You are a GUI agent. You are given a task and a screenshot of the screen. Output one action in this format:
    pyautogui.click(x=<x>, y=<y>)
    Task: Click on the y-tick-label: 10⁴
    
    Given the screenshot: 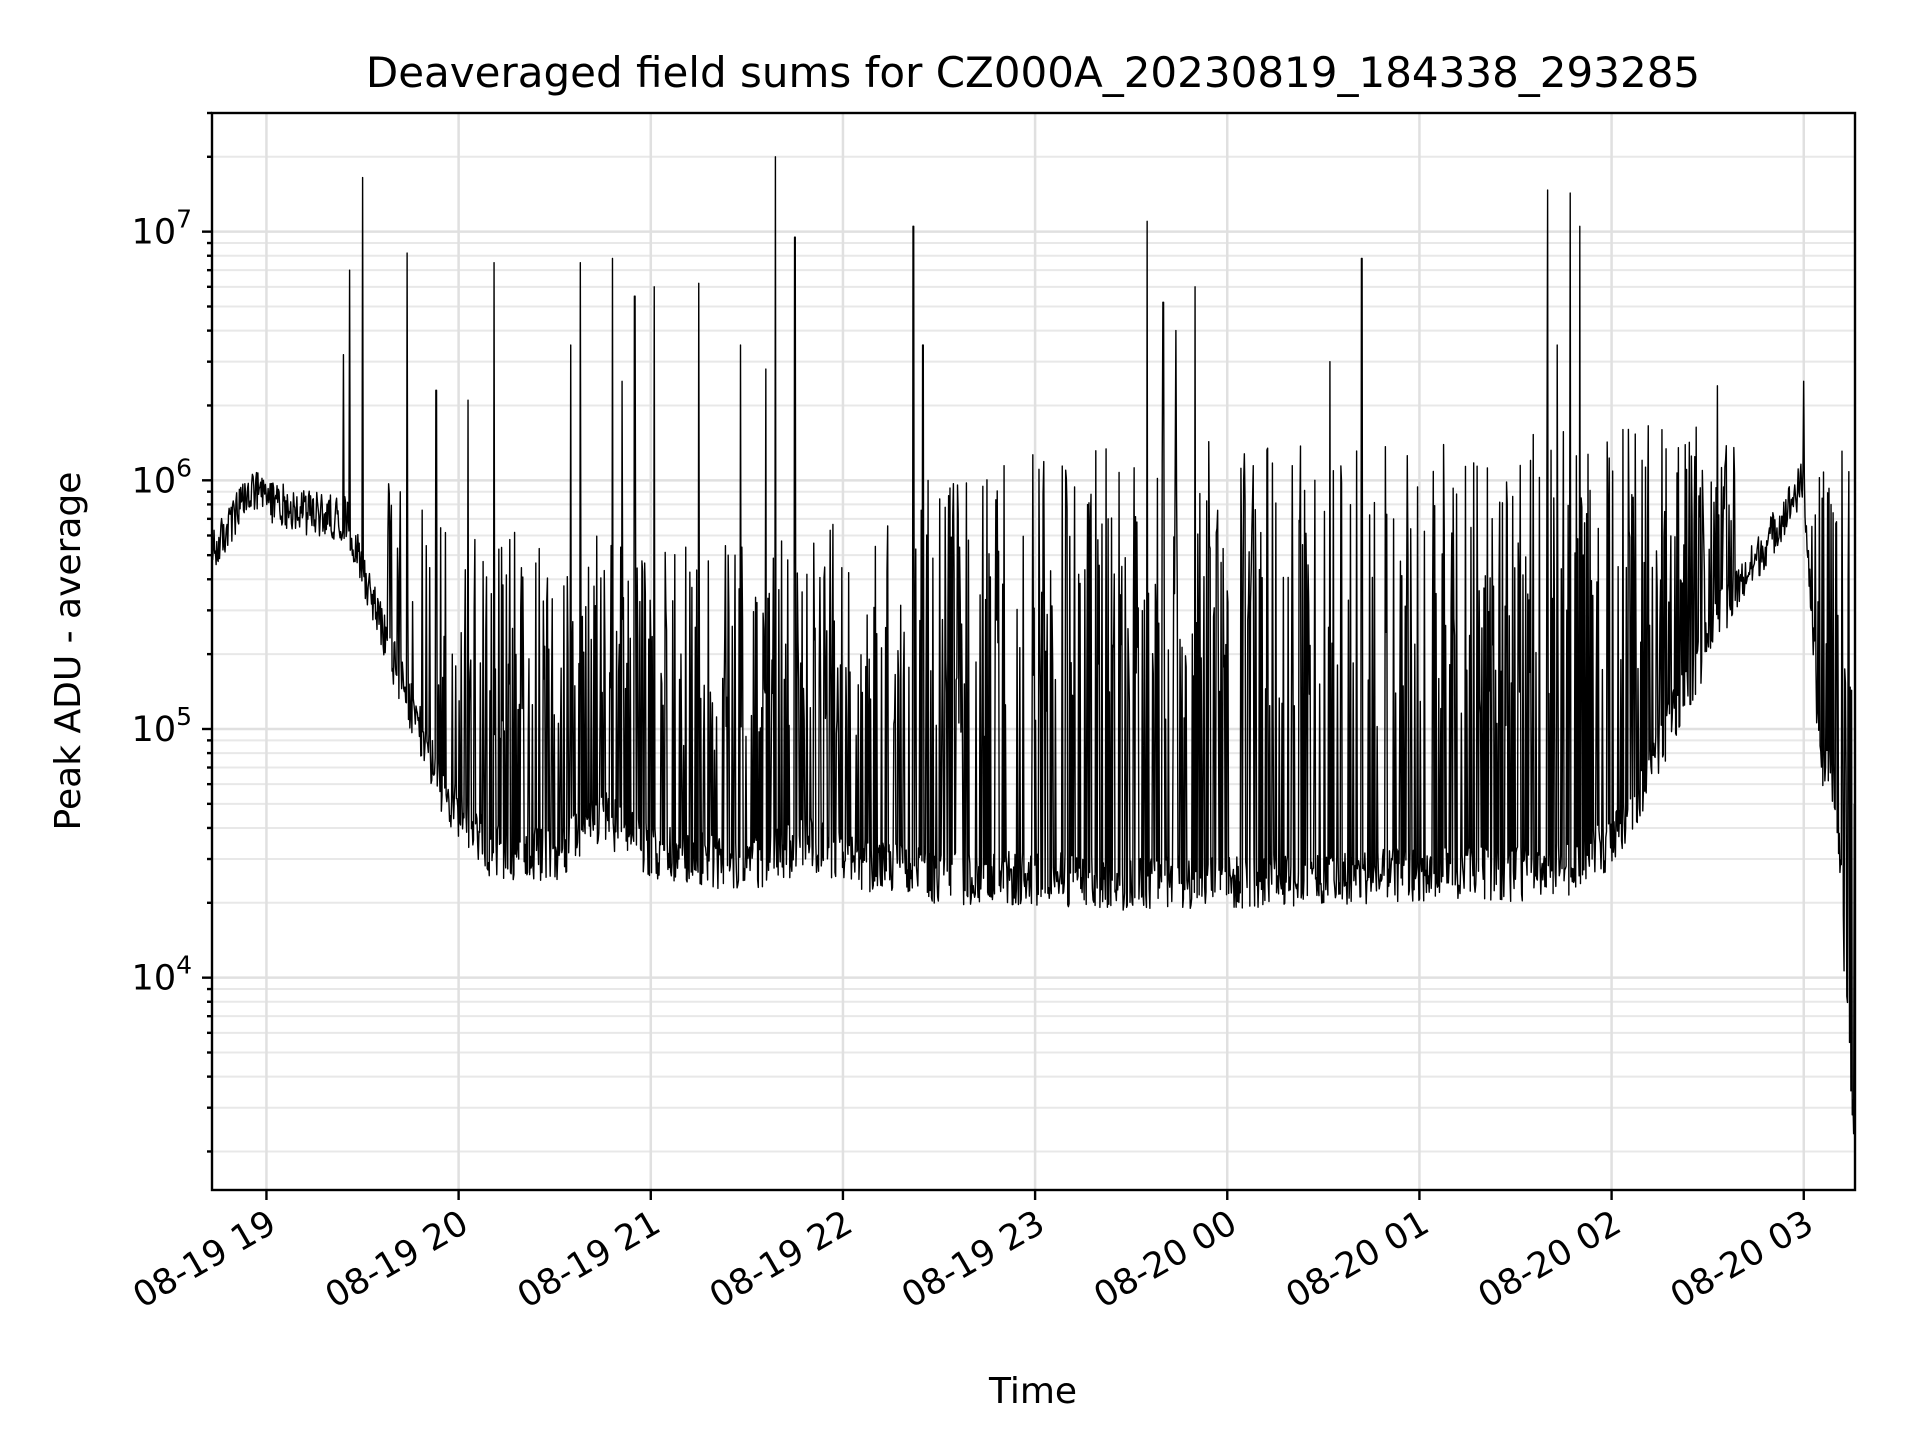 What is the action you would take?
    pyautogui.click(x=162, y=975)
    